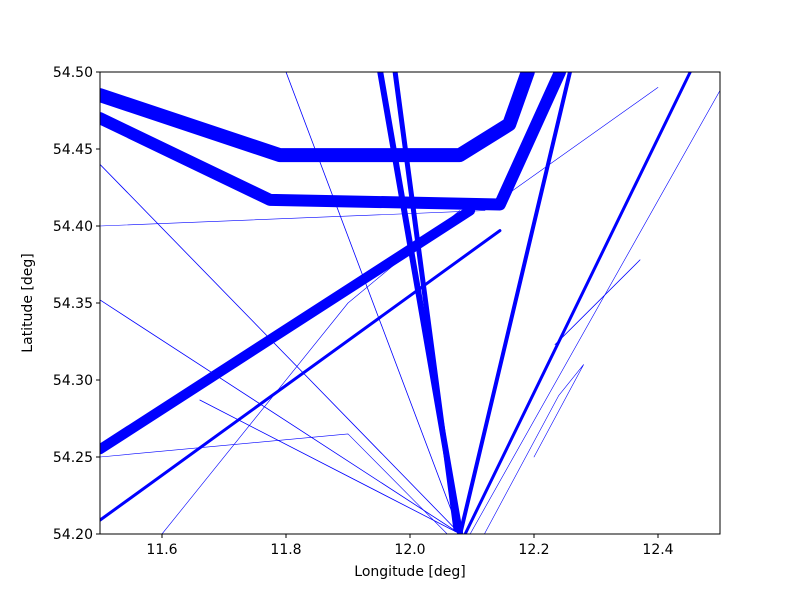 This screenshot has width=800, height=604. What do you see at coordinates (409, 572) in the screenshot?
I see `x-axis-label: Longitude [deg]` at bounding box center [409, 572].